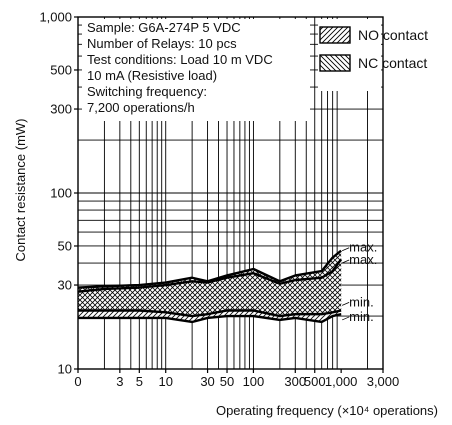 The image size is (452, 425). What do you see at coordinates (61, 109) in the screenshot?
I see `y-tick-label: 300` at bounding box center [61, 109].